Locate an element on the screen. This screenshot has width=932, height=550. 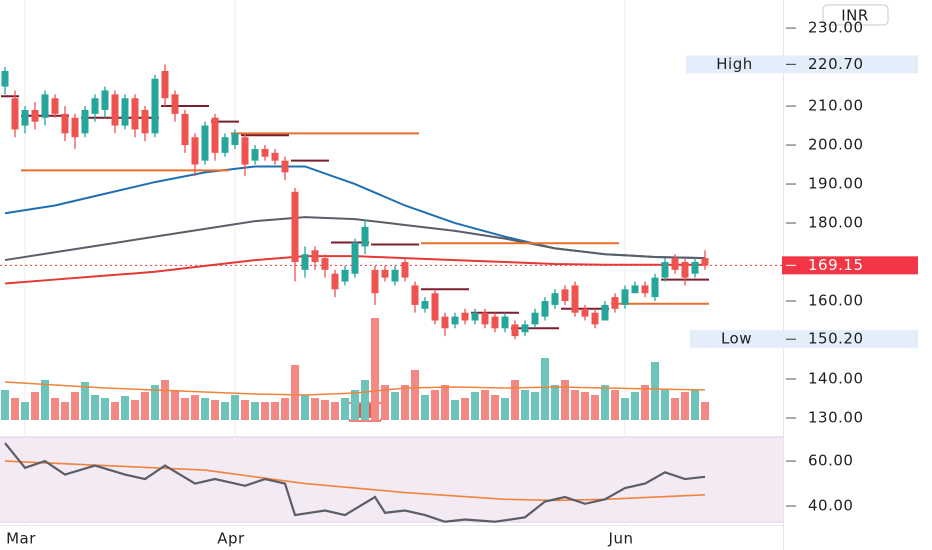
rsi-y-tick-label: 40.00 is located at coordinates (830, 506).